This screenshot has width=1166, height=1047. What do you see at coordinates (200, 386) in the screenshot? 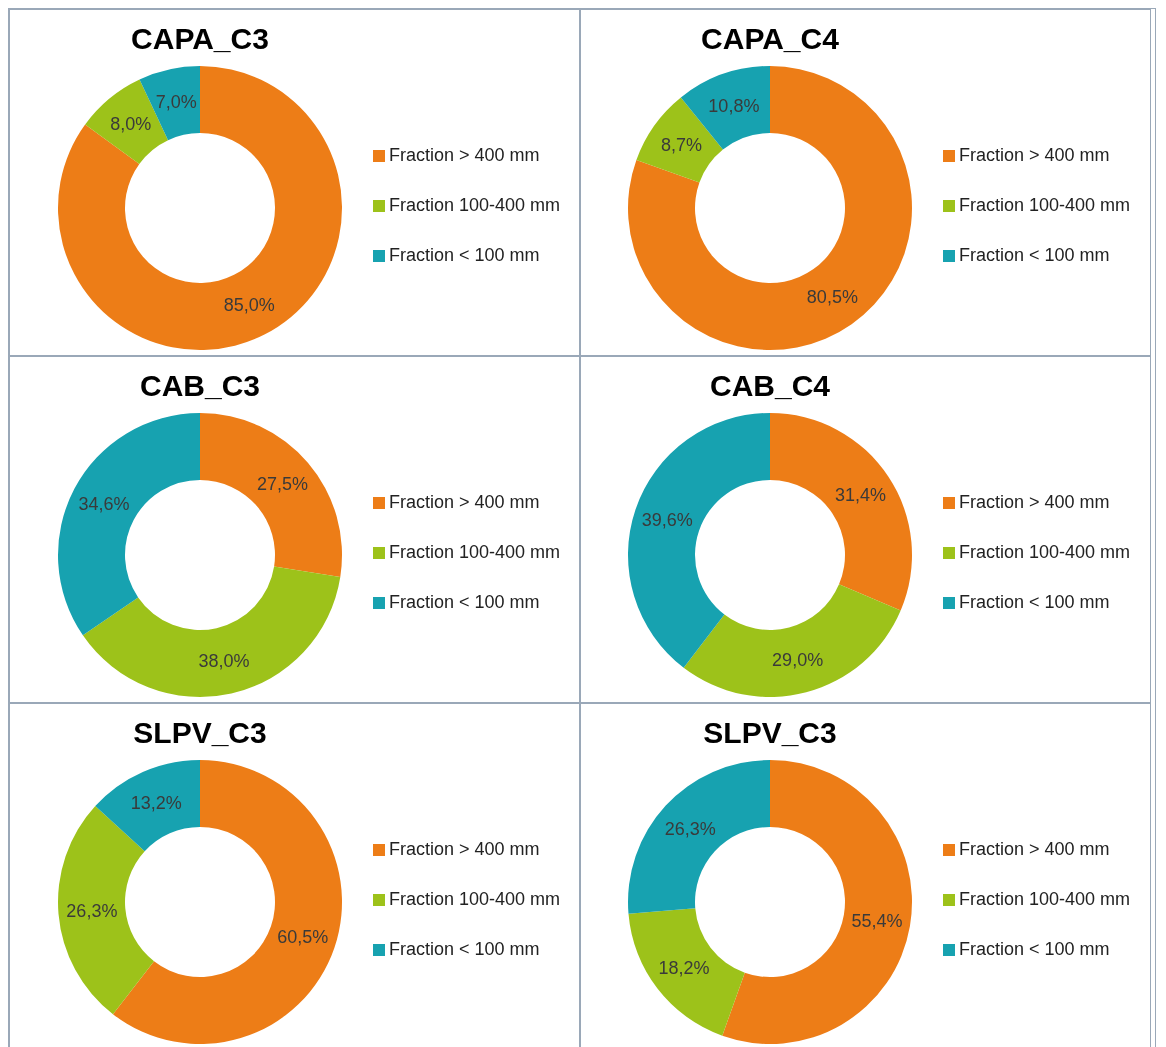
I see `chart-title: CAB_C3` at bounding box center [200, 386].